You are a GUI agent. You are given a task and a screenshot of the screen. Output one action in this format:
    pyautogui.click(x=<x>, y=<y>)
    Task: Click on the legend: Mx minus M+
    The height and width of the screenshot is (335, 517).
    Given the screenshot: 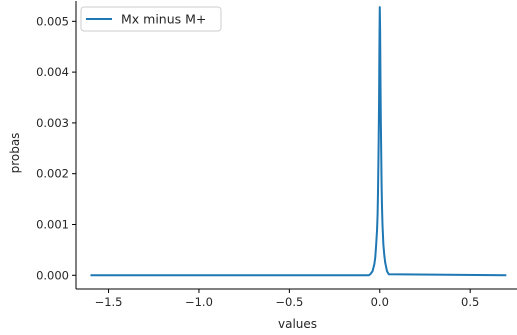 What is the action you would take?
    pyautogui.click(x=151, y=19)
    